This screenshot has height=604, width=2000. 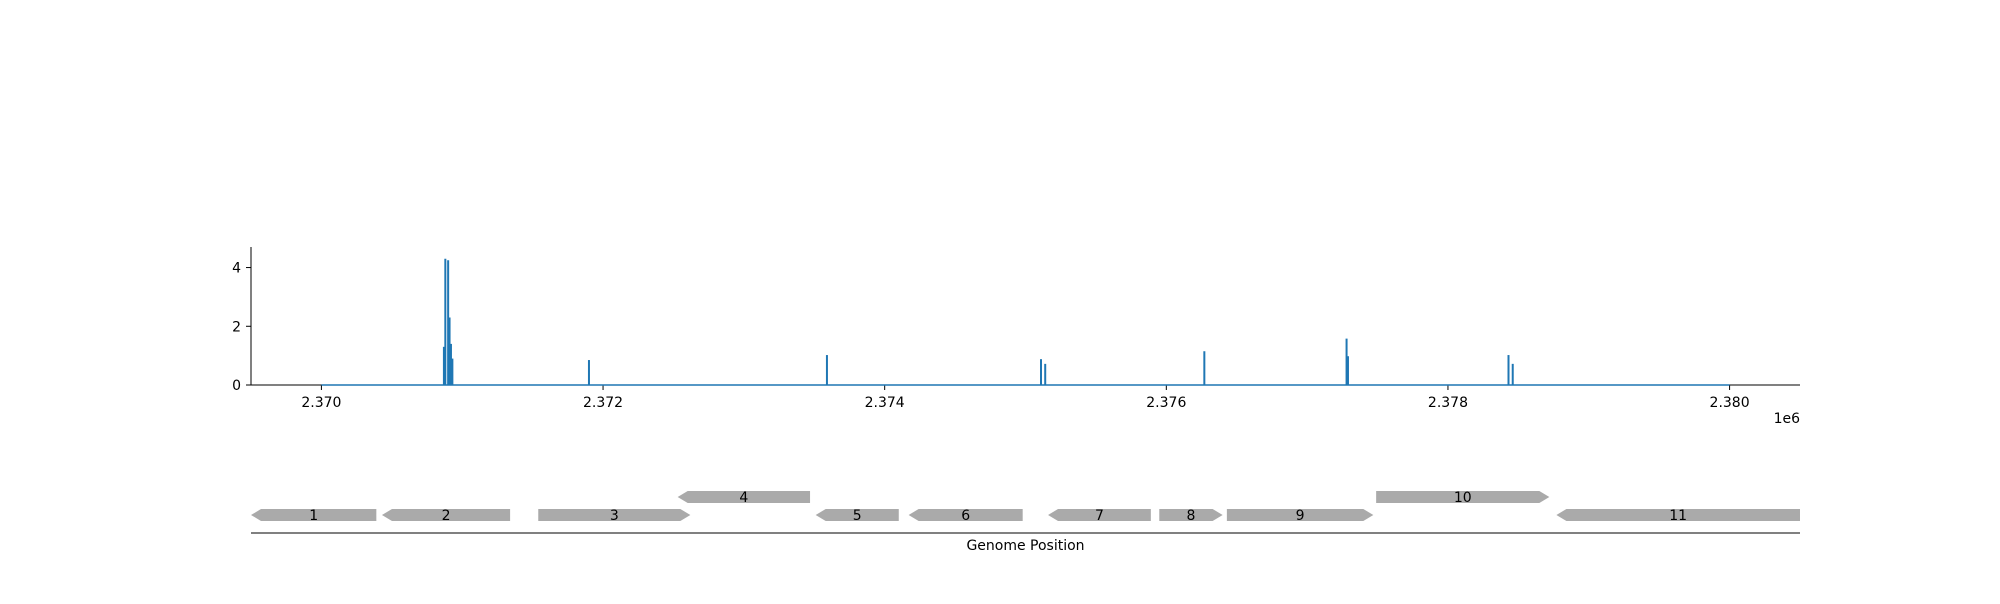 What do you see at coordinates (1025, 546) in the screenshot?
I see `x-axis-label: Genome Position` at bounding box center [1025, 546].